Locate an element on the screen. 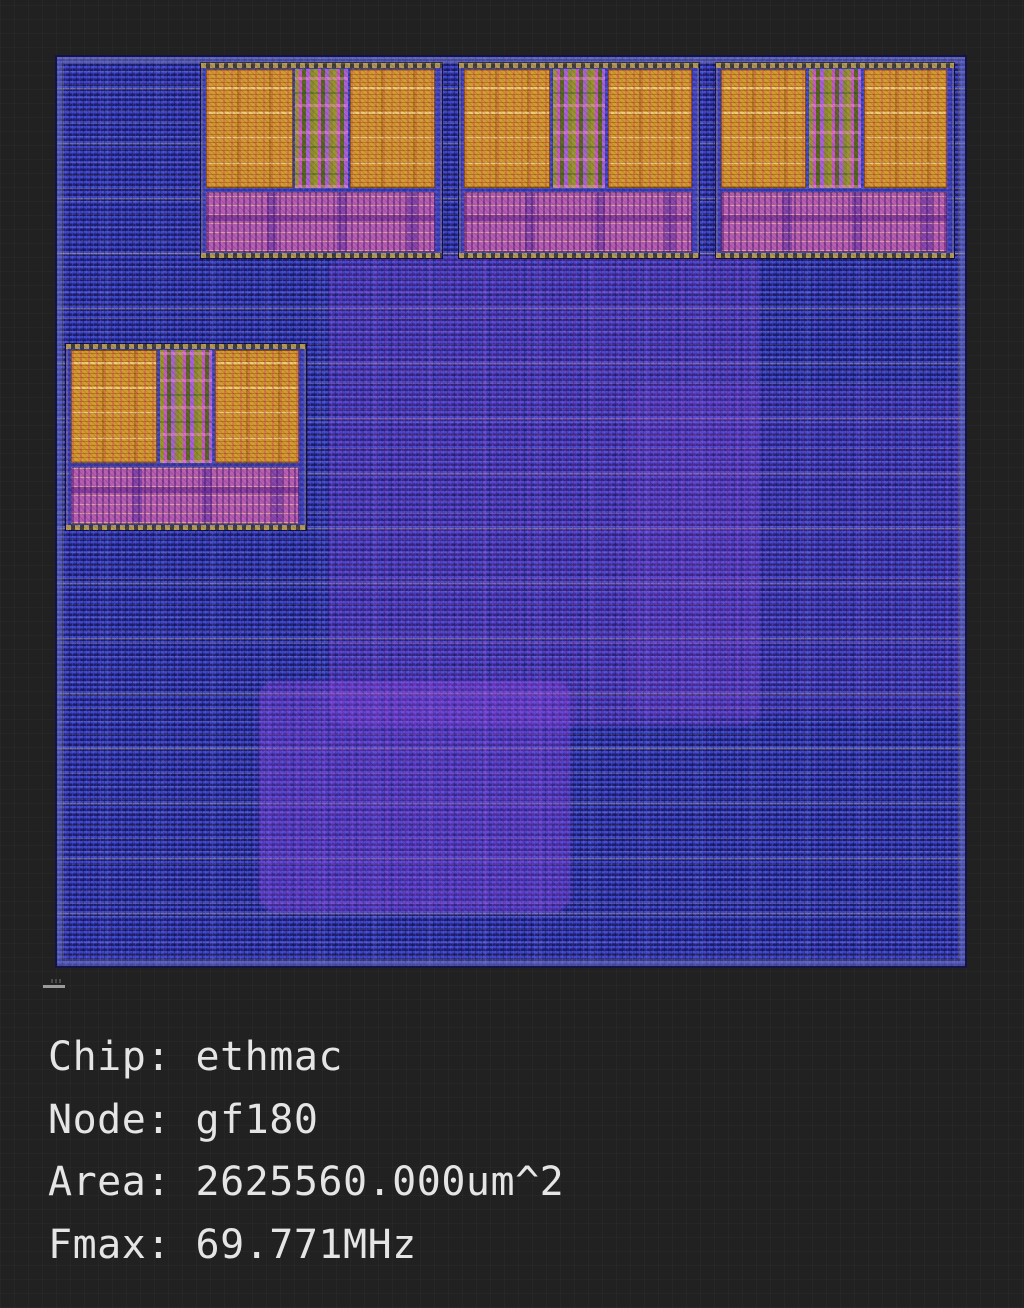 The image size is (1024, 1308). fmax-value: 69.771MHz is located at coordinates (306, 1244).